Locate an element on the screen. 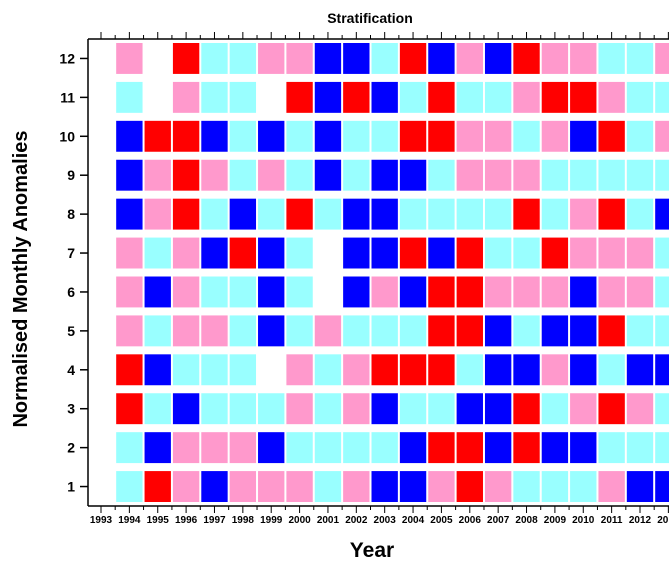 Image resolution: width=669 pixels, height=563 pixels. x-tick-label: 2007 is located at coordinates (498, 520).